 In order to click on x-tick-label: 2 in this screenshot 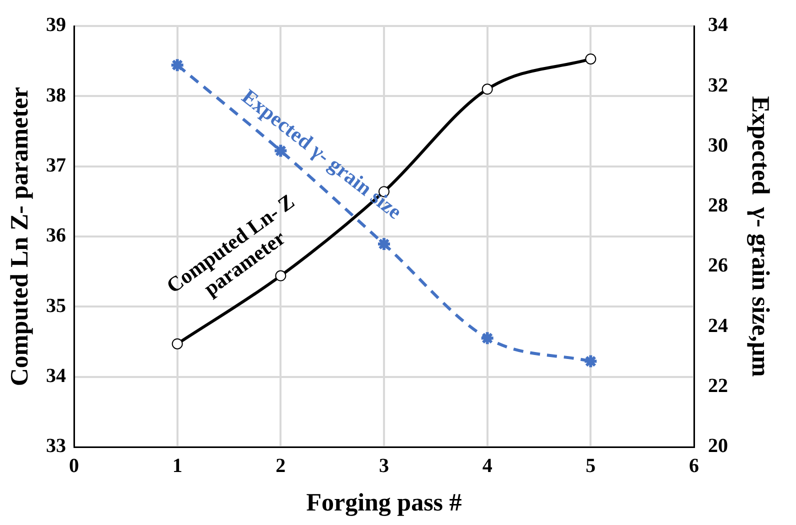, I will do `click(281, 466)`.